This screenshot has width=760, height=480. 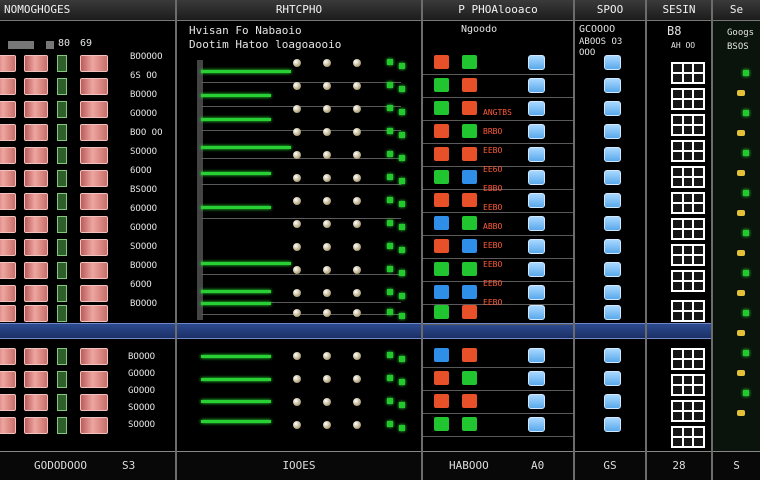 I want to click on panel-session-footer: 28, so click(x=679, y=465).